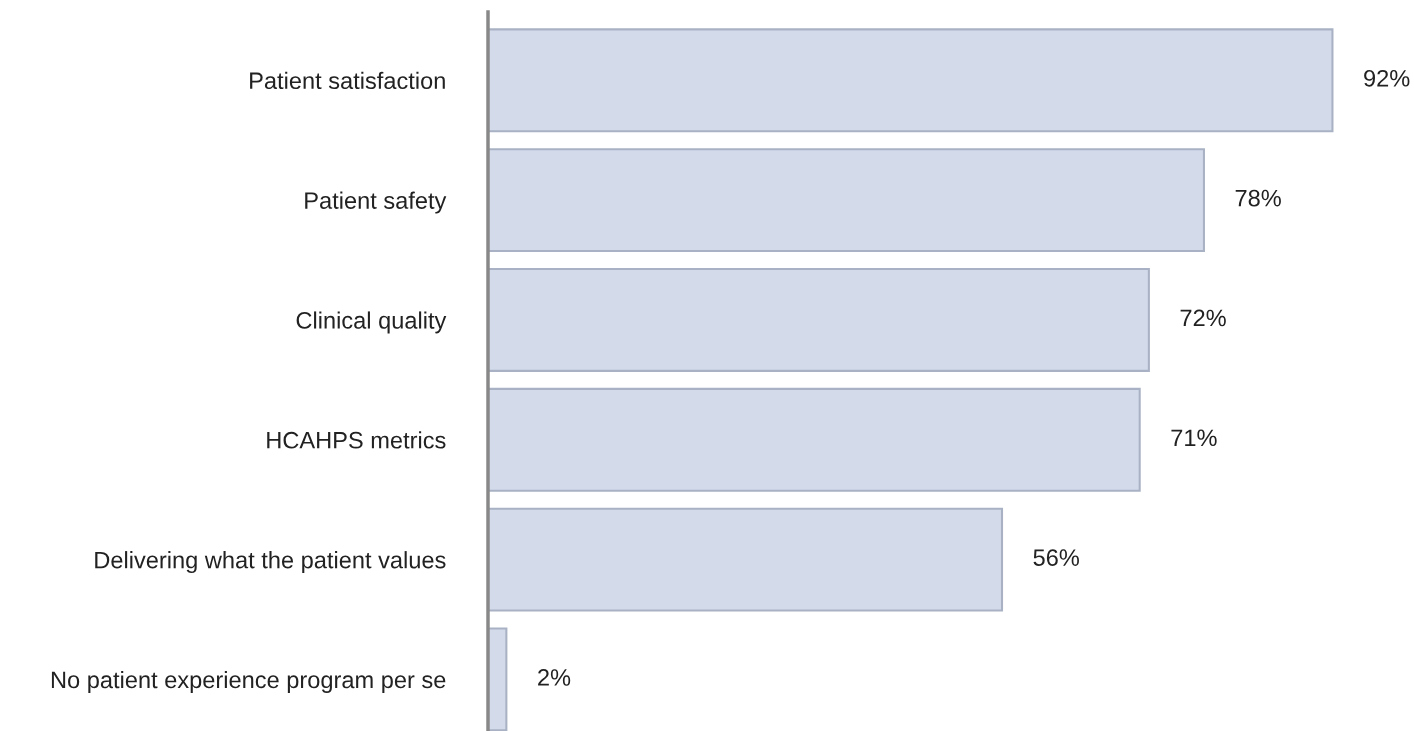 Image resolution: width=1414 pixels, height=731 pixels. Describe the element at coordinates (376, 202) in the screenshot. I see `y-tick-label: Patient safety` at that location.